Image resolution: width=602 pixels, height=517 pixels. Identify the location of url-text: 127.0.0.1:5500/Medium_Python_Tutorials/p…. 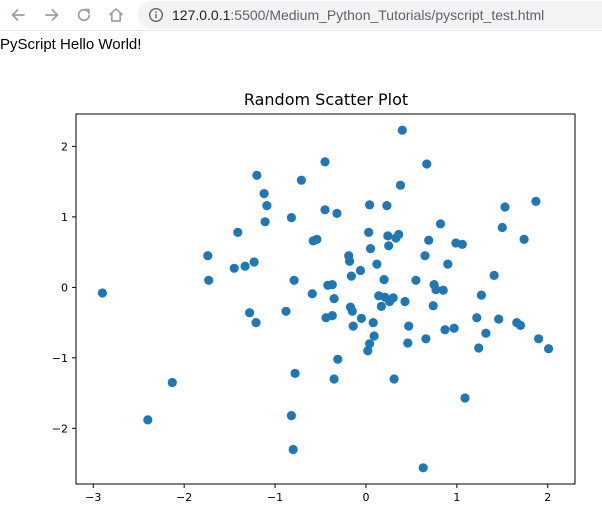
(358, 15).